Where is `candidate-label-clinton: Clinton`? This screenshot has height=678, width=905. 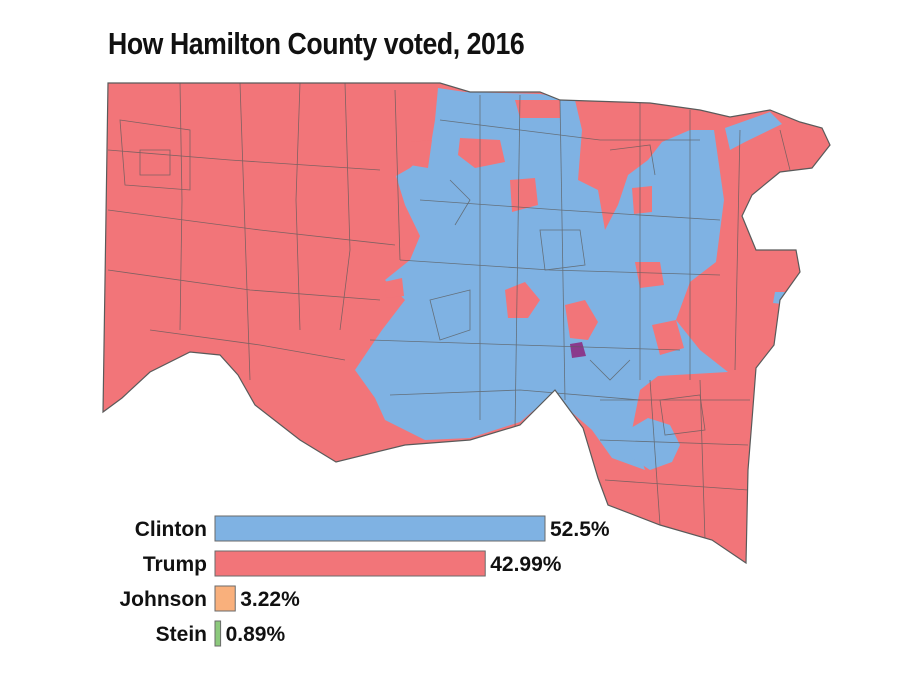 candidate-label-clinton: Clinton is located at coordinates (171, 529).